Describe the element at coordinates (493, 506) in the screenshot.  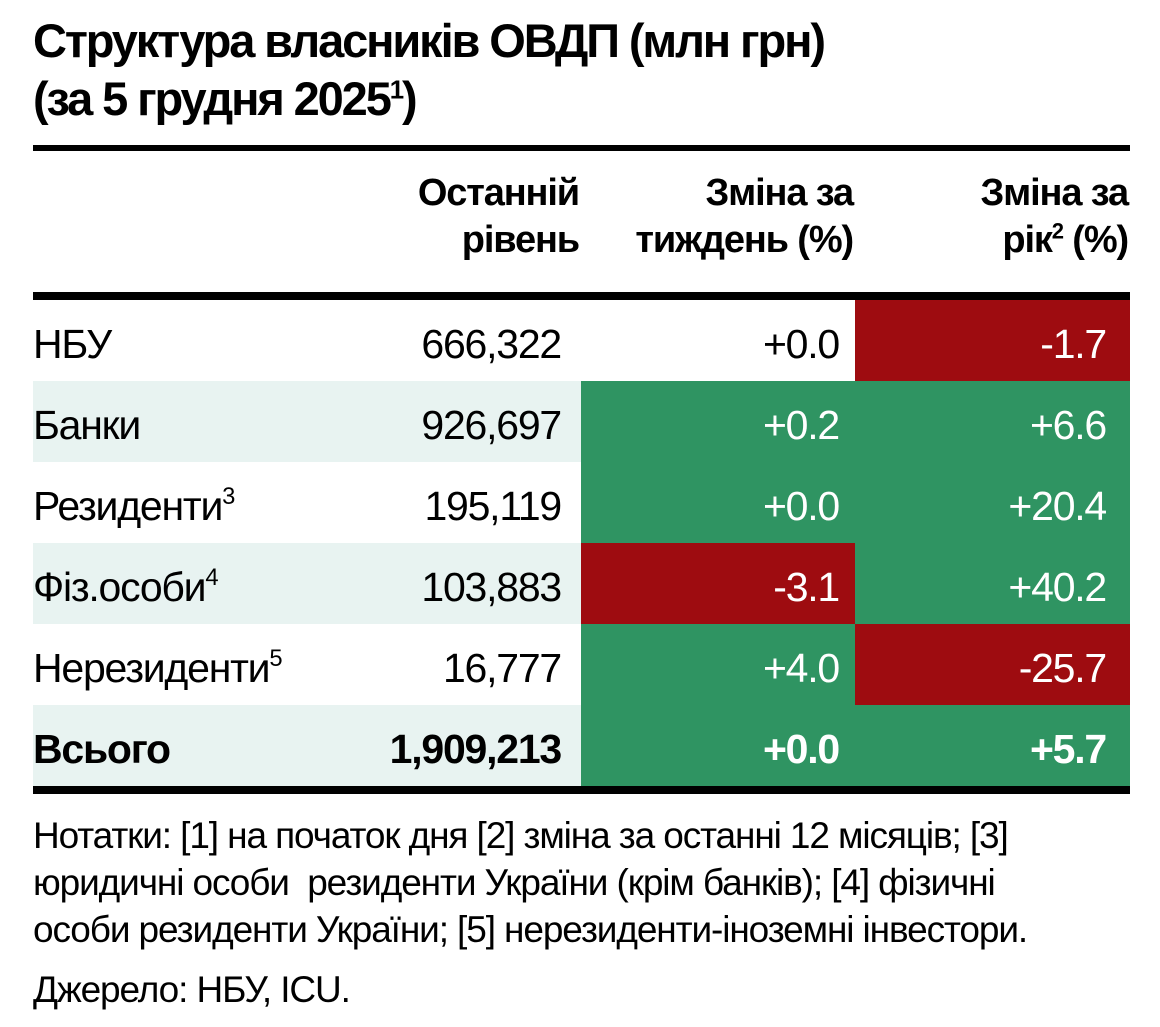
I see `row-level-value: 195,119` at that location.